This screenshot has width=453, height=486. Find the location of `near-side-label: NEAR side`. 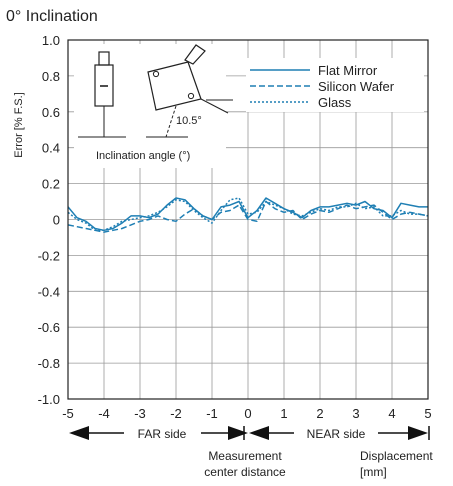

near-side-label: NEAR side is located at coordinates (336, 434).